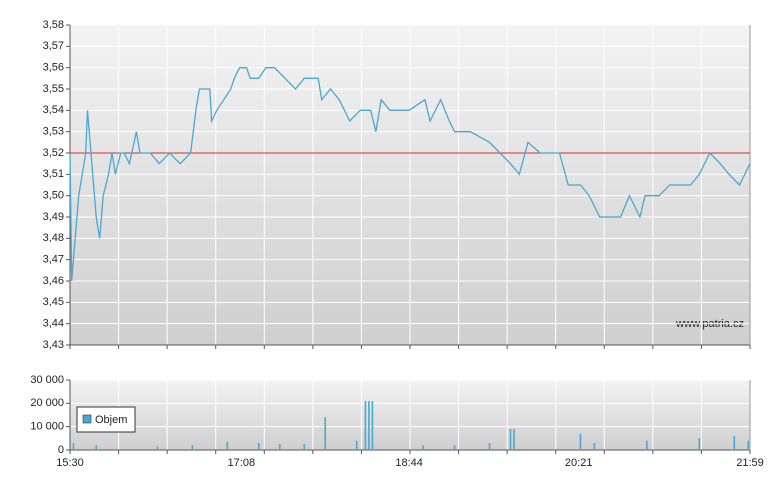 The width and height of the screenshot is (780, 495). I want to click on y-tick-label: 3,58, so click(53, 25).